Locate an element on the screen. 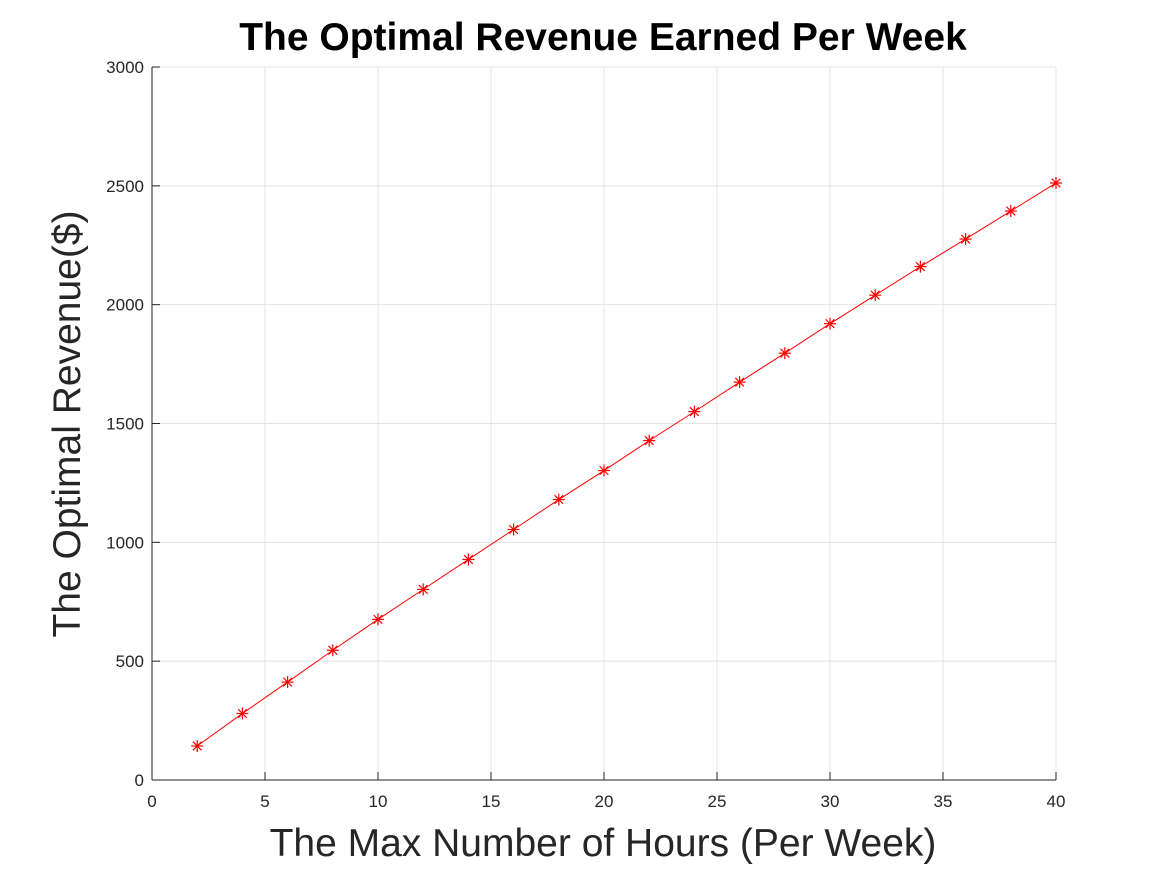 This screenshot has width=1167, height=875. x-tick-label: 10 is located at coordinates (378, 801).